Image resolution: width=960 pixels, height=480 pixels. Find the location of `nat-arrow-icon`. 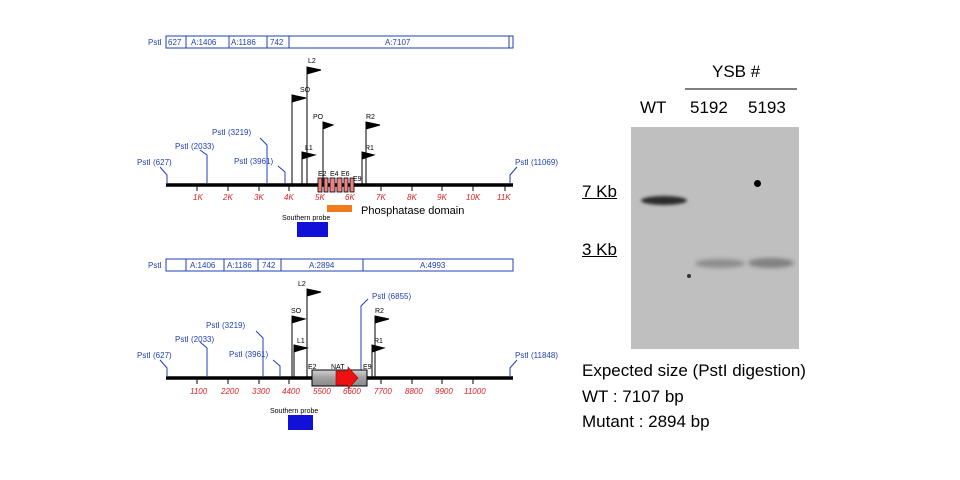

nat-arrow-icon is located at coordinates (347, 378).